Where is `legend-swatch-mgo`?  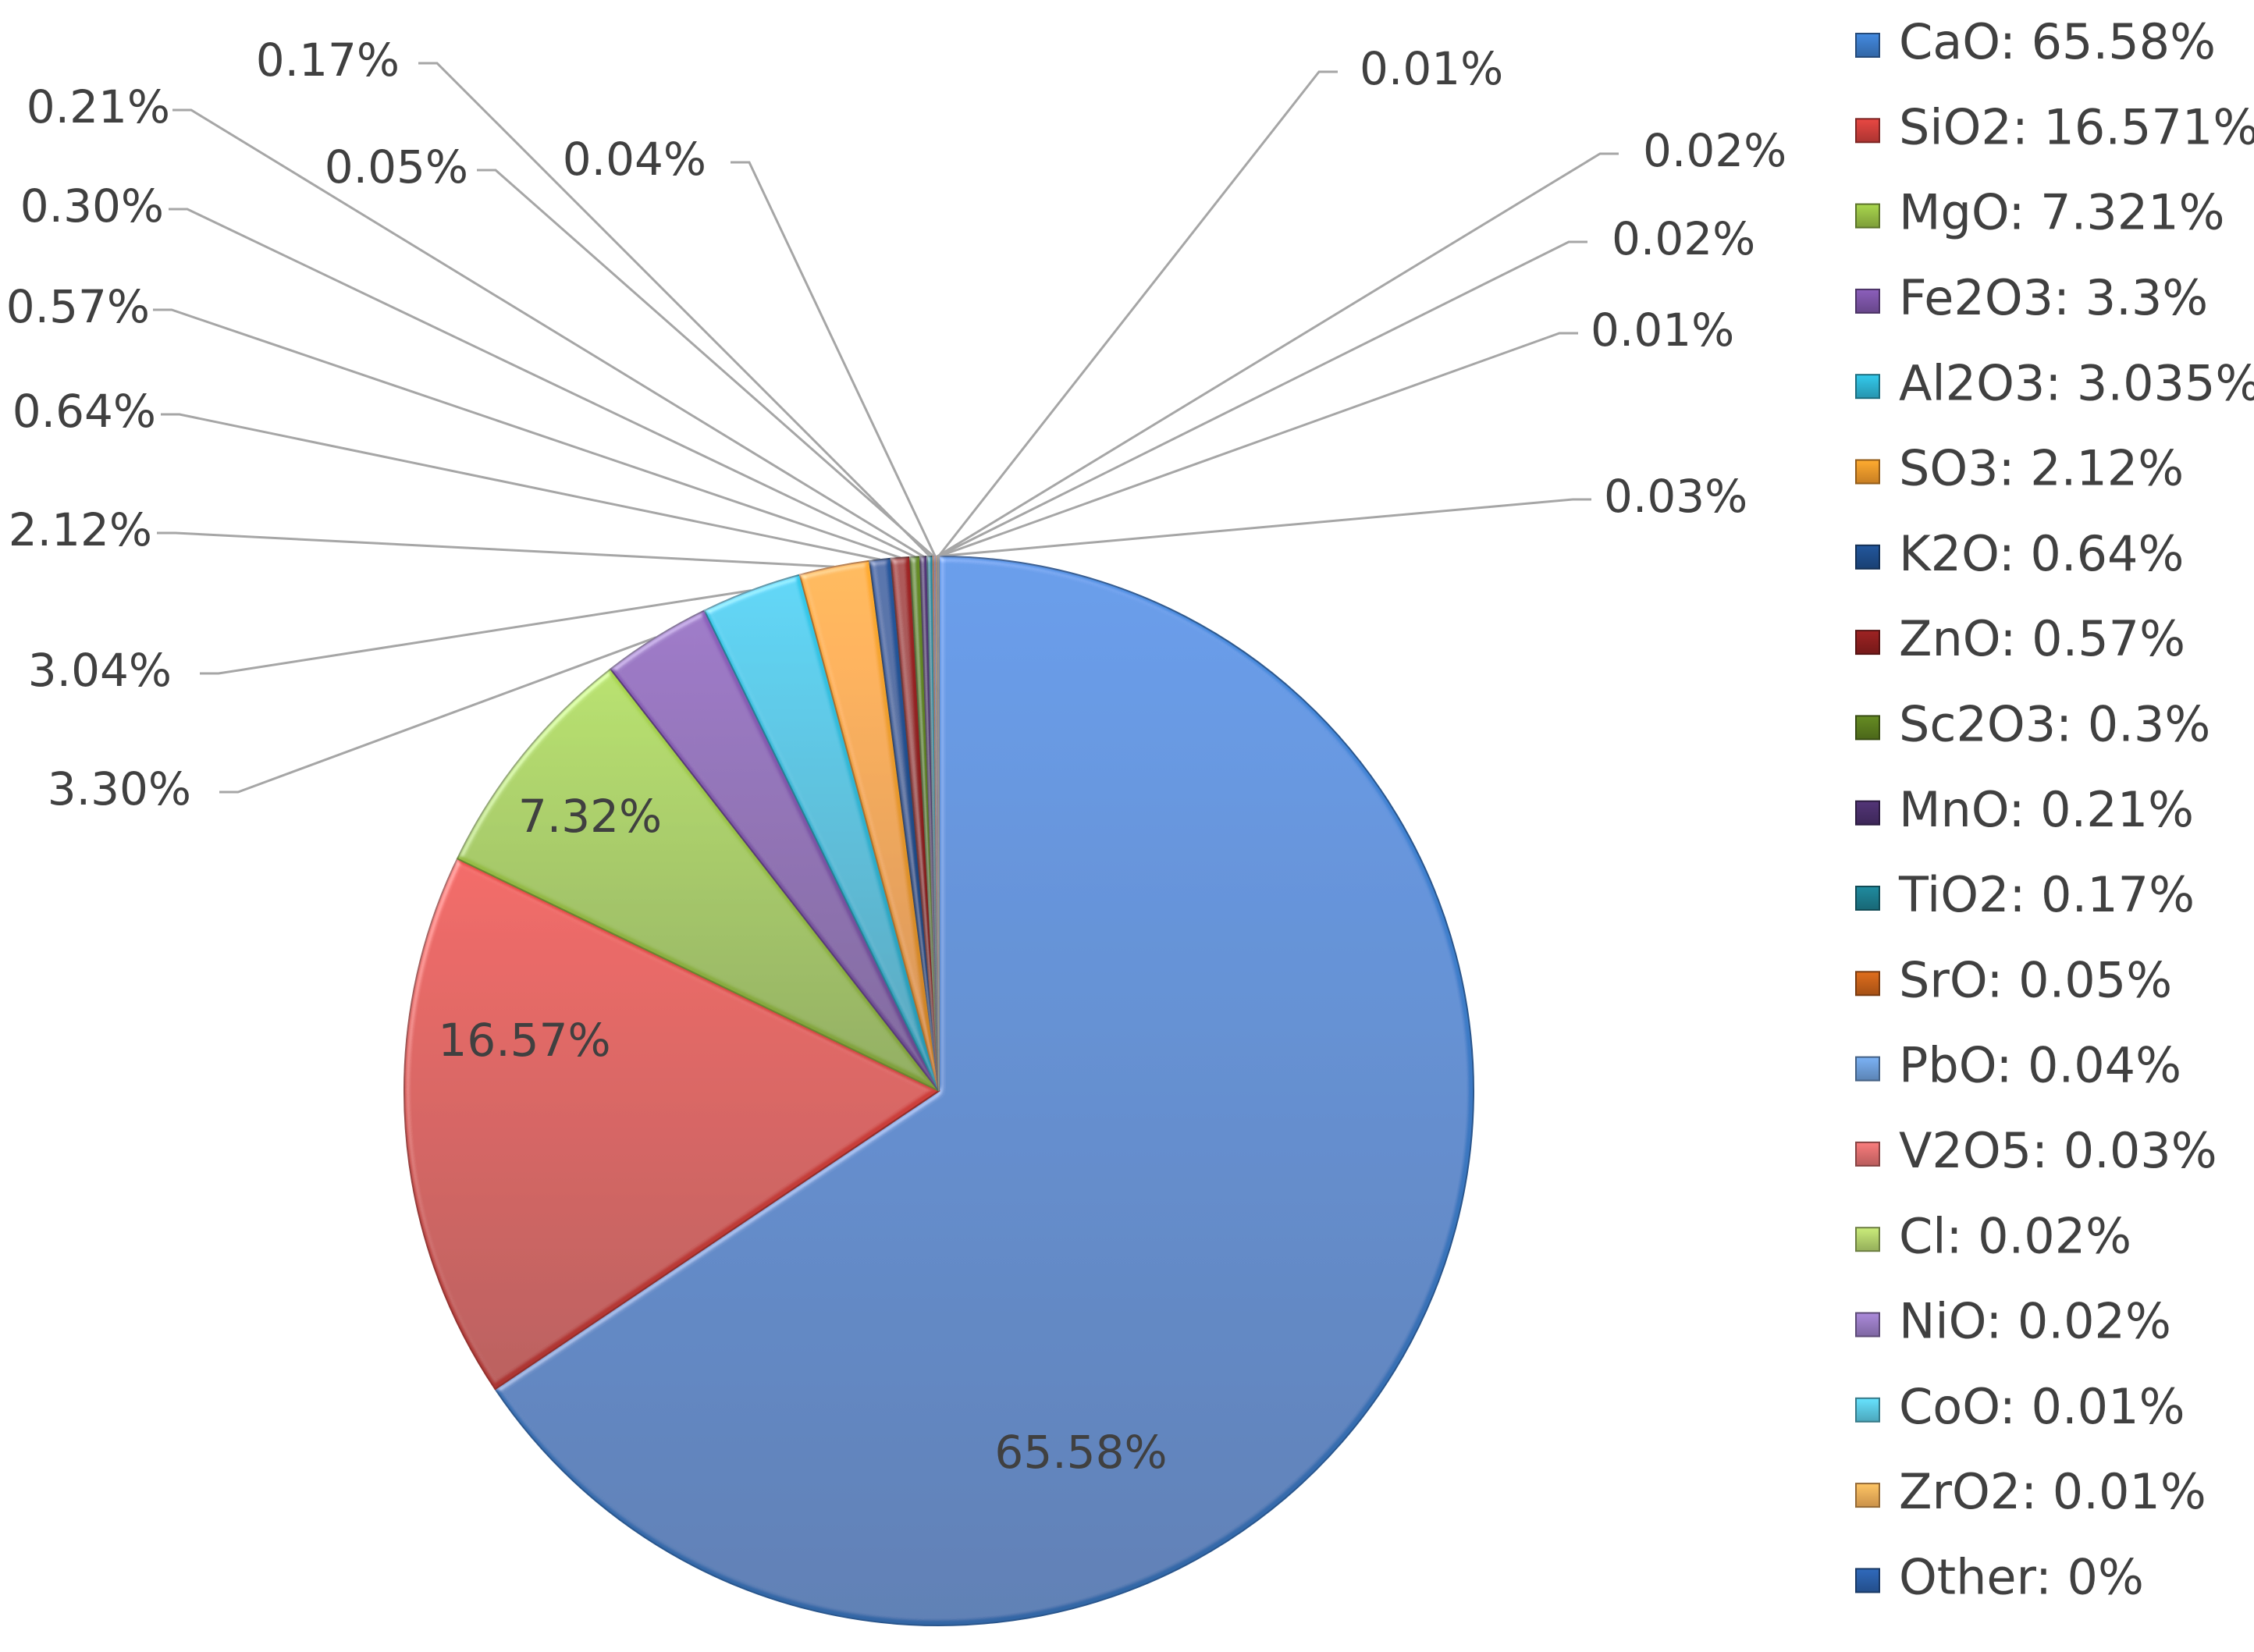 legend-swatch-mgo is located at coordinates (1868, 216).